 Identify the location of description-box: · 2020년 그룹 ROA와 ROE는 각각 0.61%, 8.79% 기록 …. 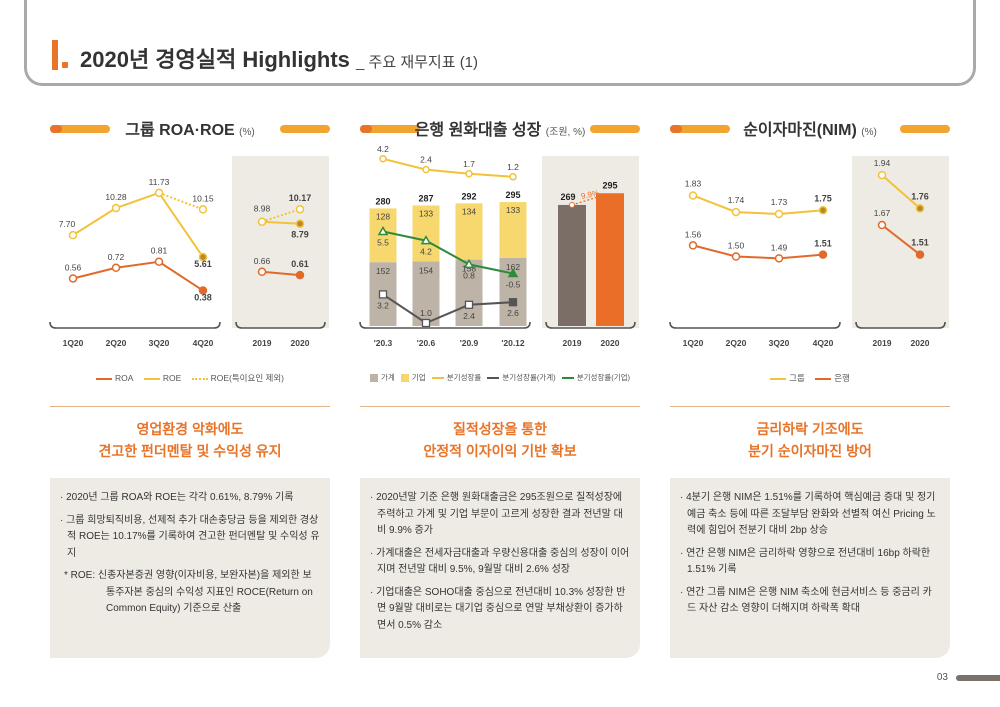
(190, 568).